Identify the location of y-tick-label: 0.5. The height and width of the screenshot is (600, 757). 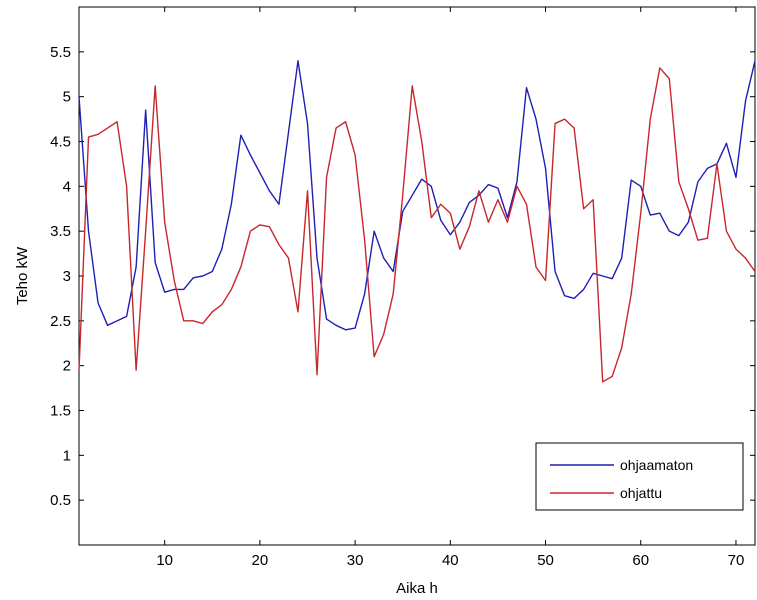
(60, 500).